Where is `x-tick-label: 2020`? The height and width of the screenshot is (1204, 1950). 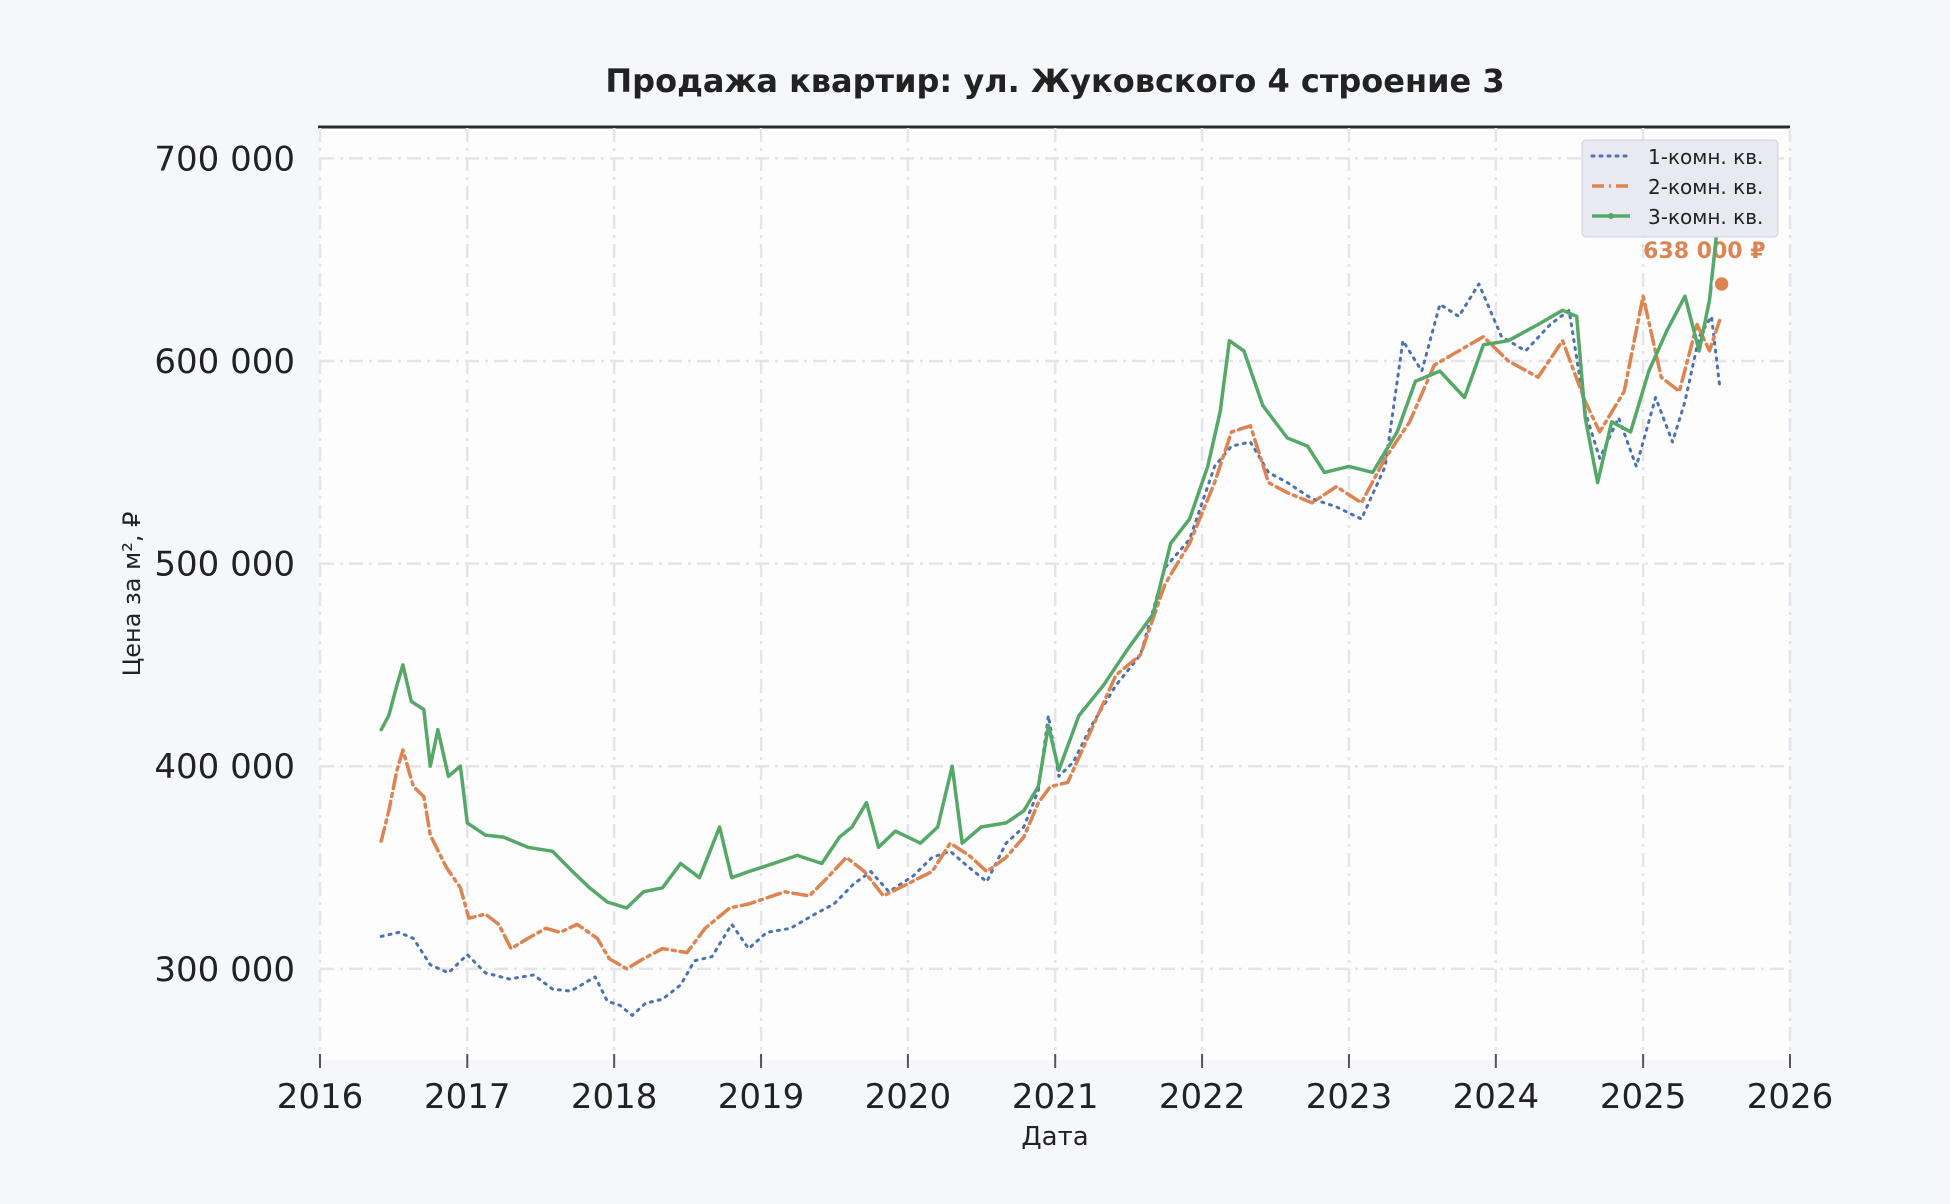 x-tick-label: 2020 is located at coordinates (908, 1097).